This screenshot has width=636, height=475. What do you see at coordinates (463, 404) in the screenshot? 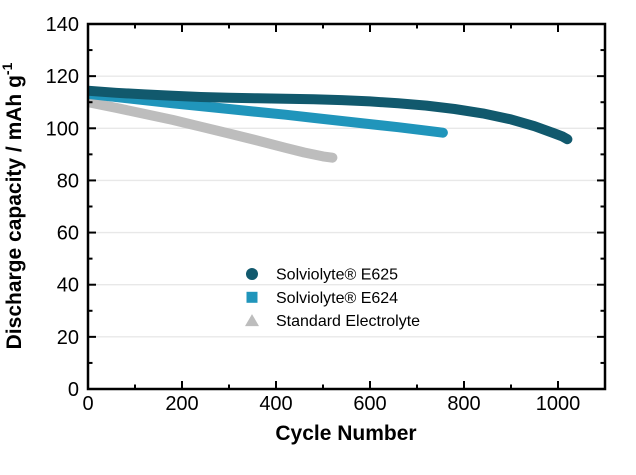
I see `x-tick-label-800: 800` at bounding box center [463, 404].